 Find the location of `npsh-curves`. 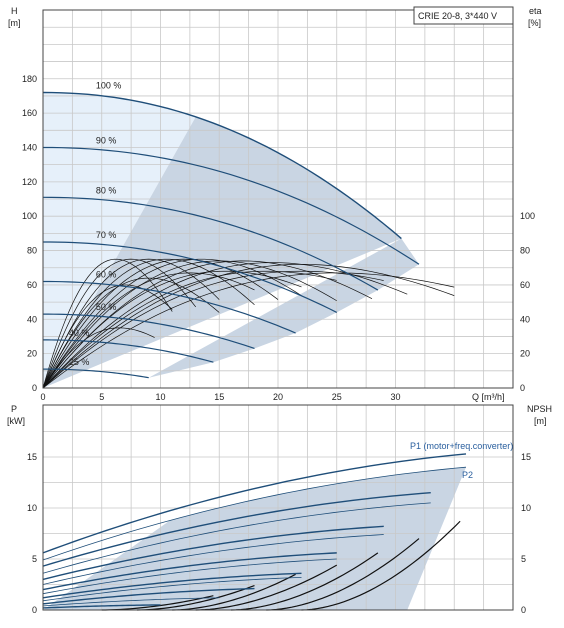

npsh-curves is located at coordinates (281, 565).